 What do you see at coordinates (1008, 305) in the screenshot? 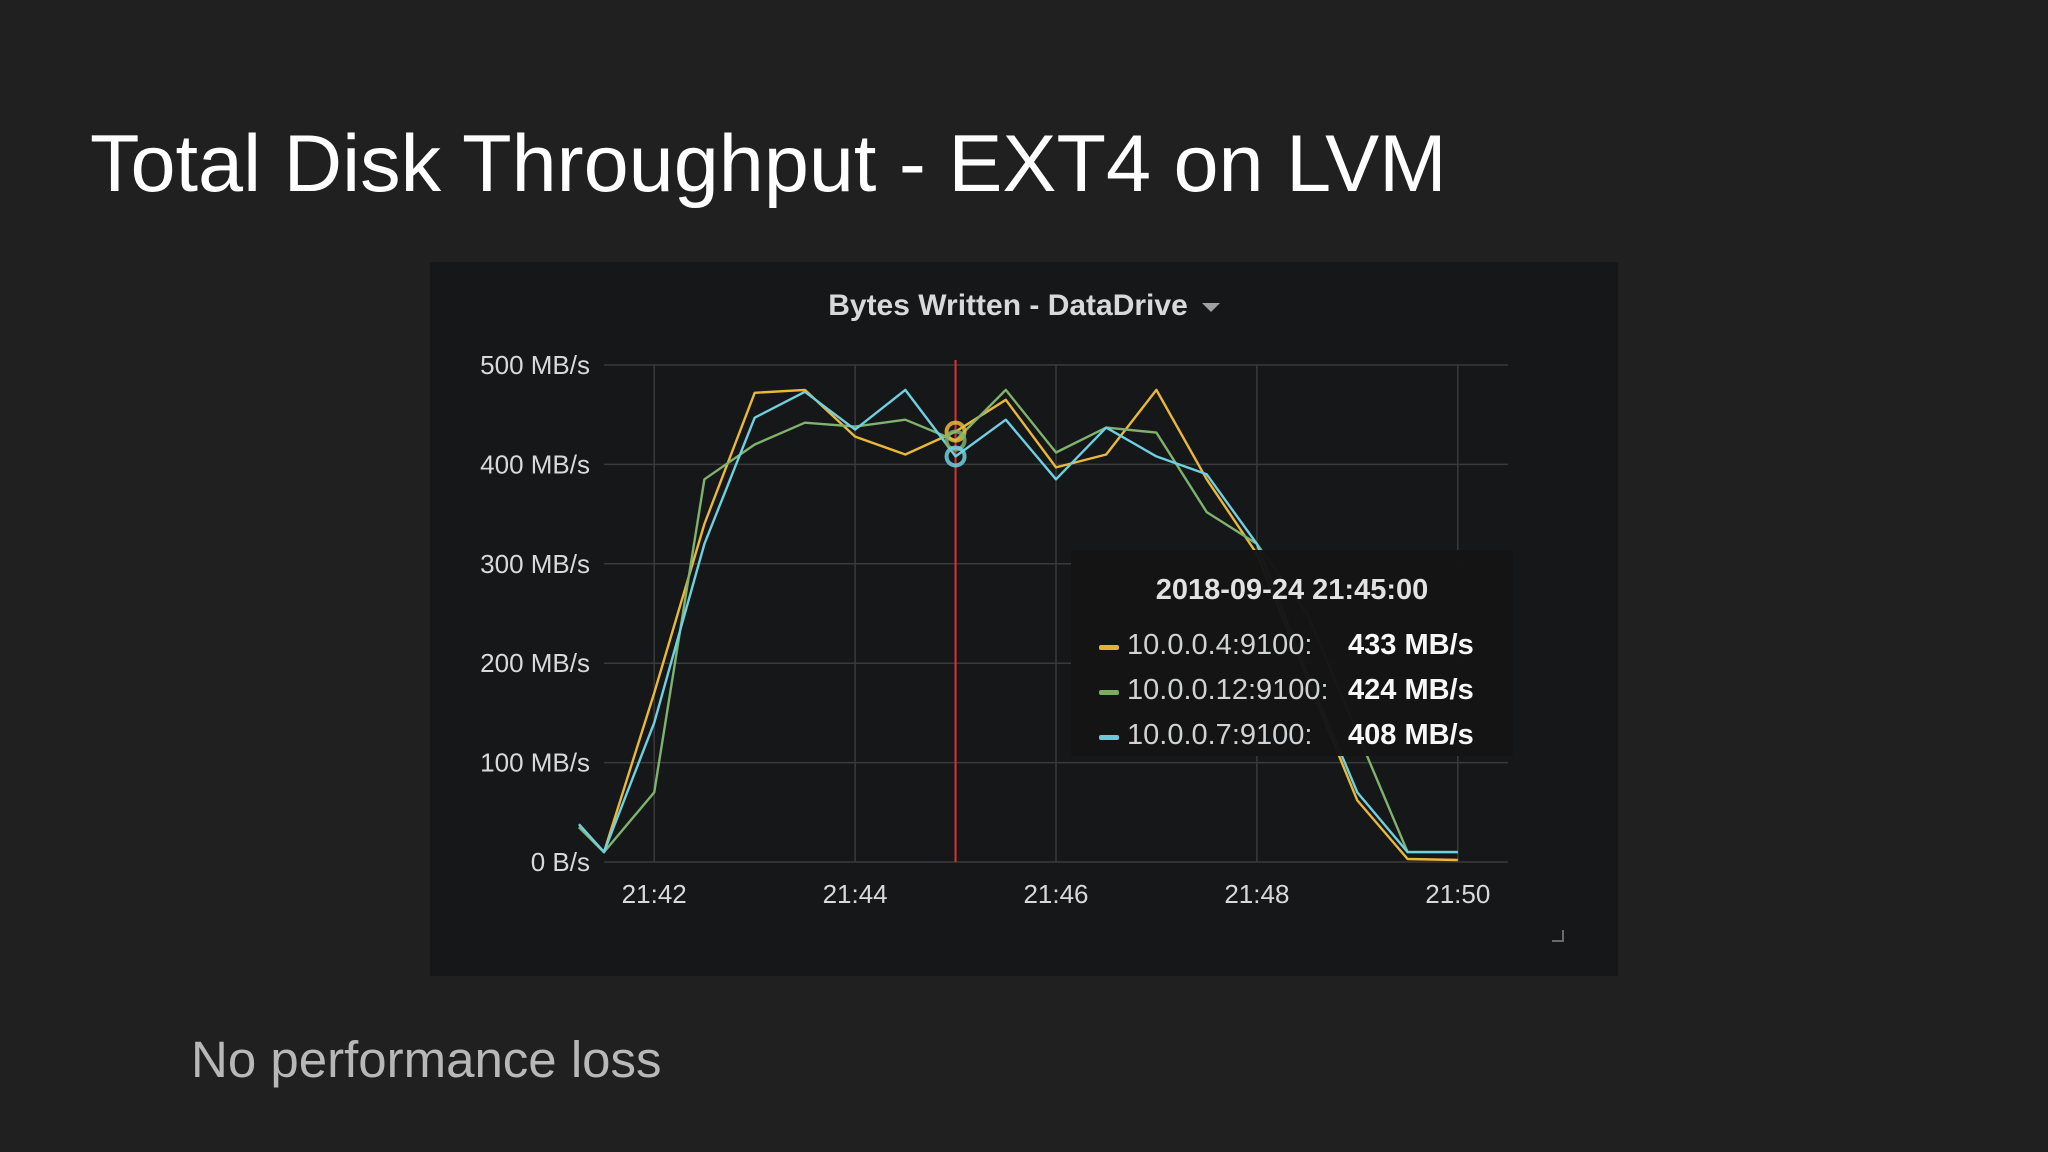
I see `panel-title-text: Bytes Written - DataDrive` at bounding box center [1008, 305].